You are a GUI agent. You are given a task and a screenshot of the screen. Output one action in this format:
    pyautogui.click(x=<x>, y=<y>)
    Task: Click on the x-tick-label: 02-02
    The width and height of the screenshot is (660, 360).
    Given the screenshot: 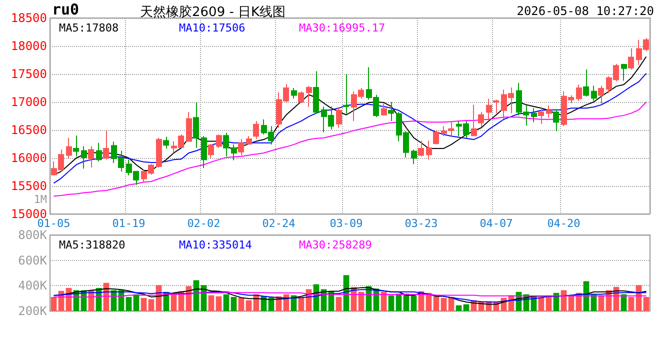 What is the action you would take?
    pyautogui.click(x=203, y=223)
    